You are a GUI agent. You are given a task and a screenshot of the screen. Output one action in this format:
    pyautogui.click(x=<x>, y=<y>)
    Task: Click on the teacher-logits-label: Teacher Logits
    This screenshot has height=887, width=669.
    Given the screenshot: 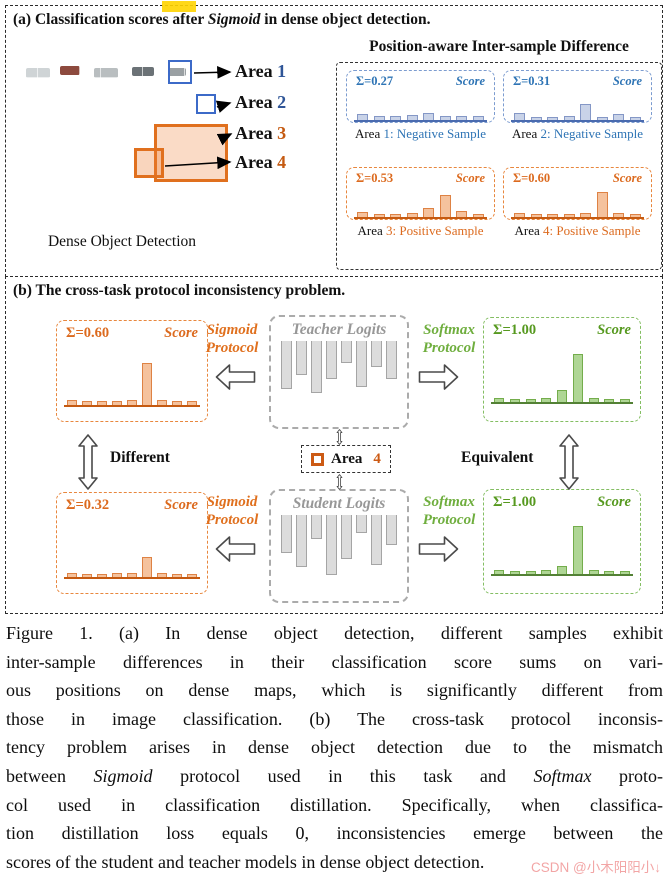 What is the action you would take?
    pyautogui.click(x=339, y=329)
    